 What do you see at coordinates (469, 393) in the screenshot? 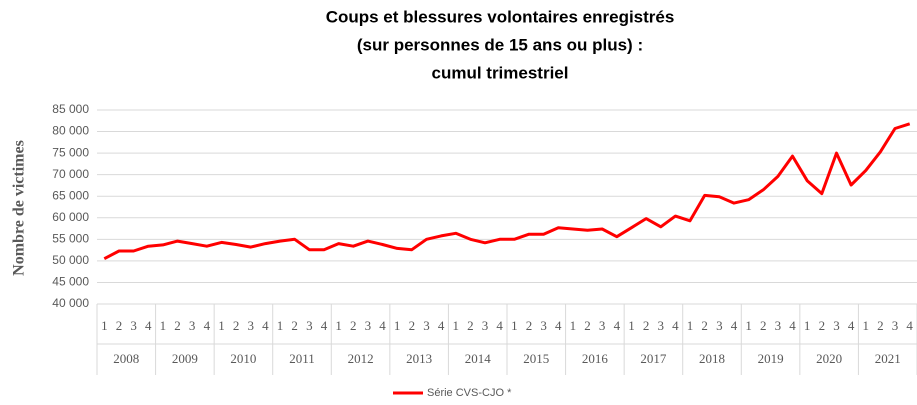
I see `legend-label: Série CVS-CJO *` at bounding box center [469, 393].